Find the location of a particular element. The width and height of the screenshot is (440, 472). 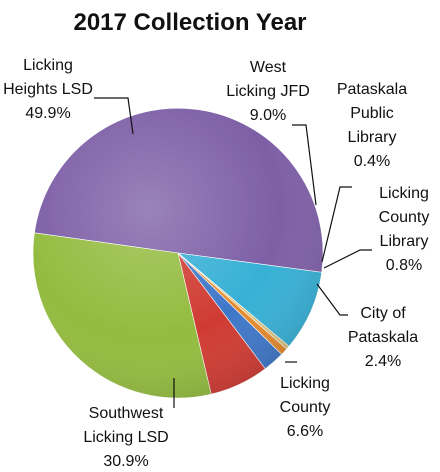

slice-name-line: Southwest is located at coordinates (126, 413).